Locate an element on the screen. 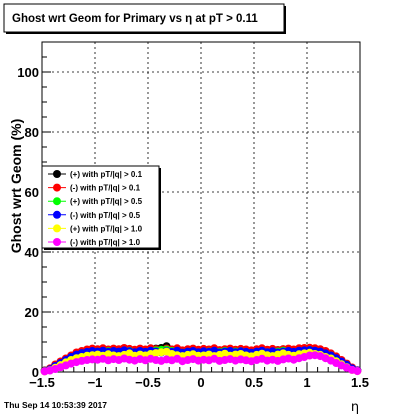  x-tick-label: 1 is located at coordinates (306, 382).